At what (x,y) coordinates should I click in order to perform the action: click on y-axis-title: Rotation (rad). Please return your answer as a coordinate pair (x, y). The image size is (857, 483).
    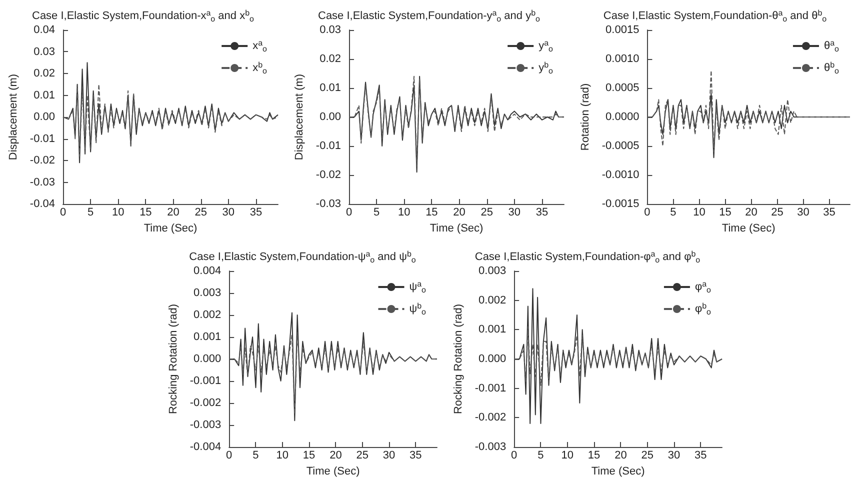
    Looking at the image, I should click on (586, 117).